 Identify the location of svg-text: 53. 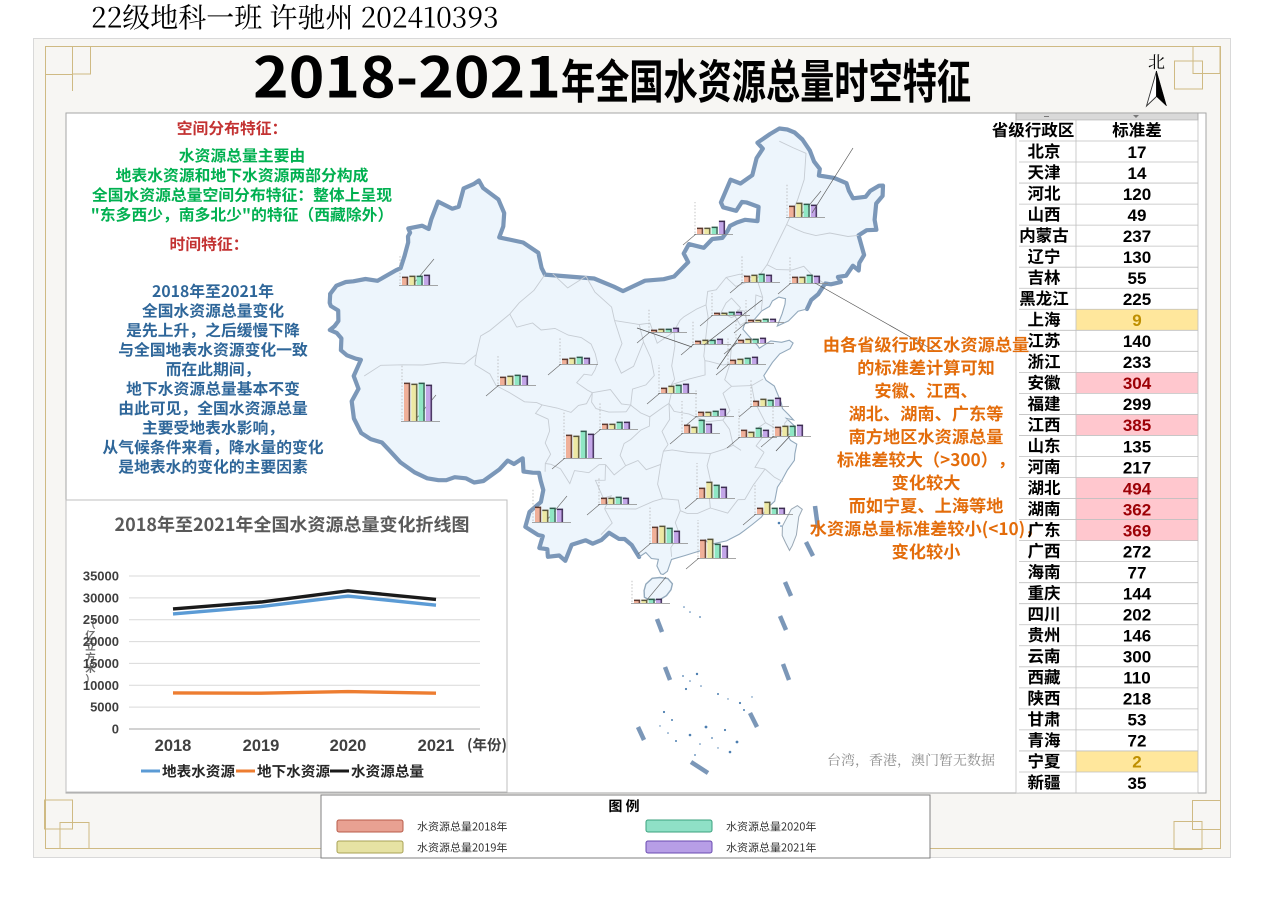
(1137, 720).